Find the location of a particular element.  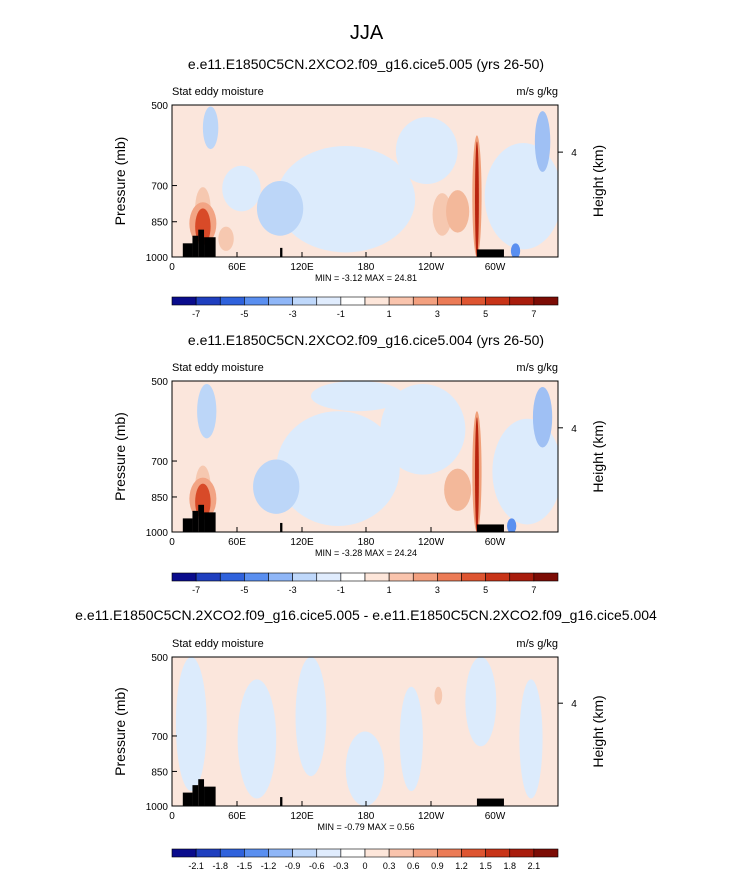

colorbar-label: -1.5 is located at coordinates (245, 866).